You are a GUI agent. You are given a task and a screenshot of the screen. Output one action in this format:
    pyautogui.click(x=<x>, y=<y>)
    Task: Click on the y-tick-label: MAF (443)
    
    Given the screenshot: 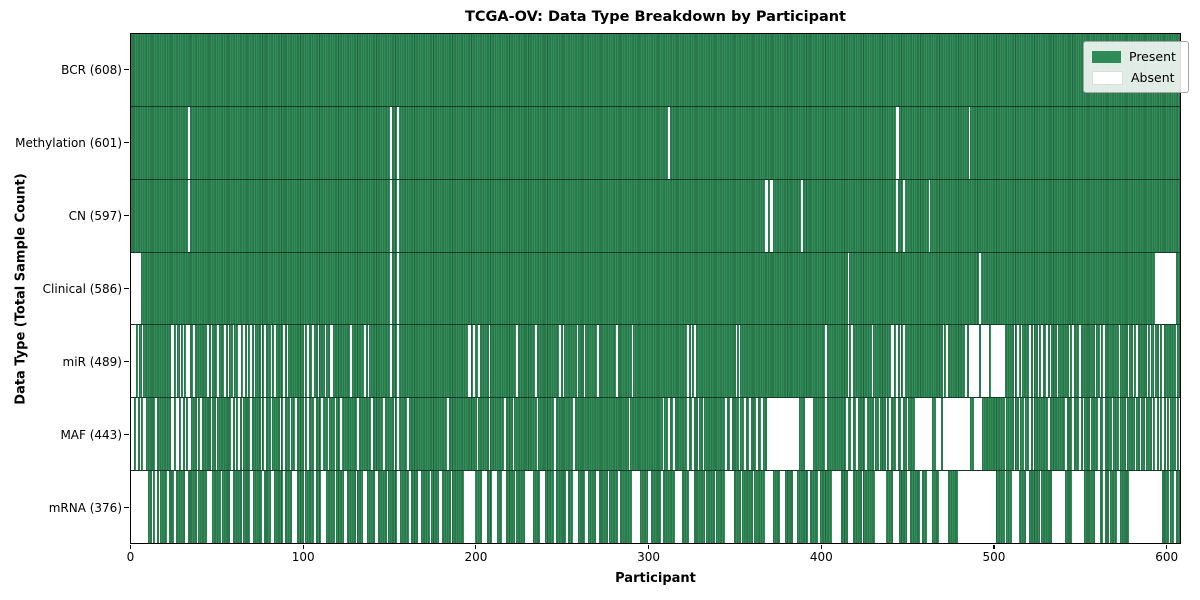 What is the action you would take?
    pyautogui.click(x=91, y=434)
    